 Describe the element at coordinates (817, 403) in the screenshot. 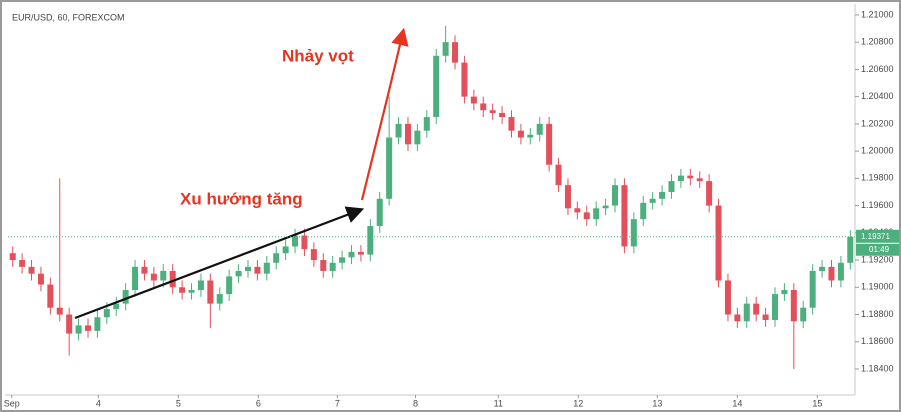

I see `x-tick-label: 15` at that location.